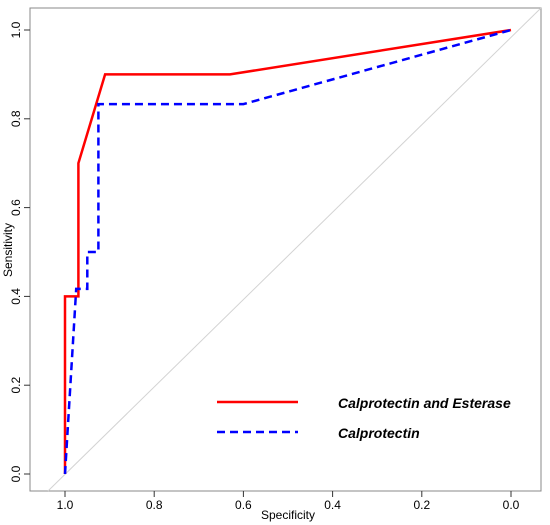 The height and width of the screenshot is (525, 550). What do you see at coordinates (424, 403) in the screenshot?
I see `legend-label-calprotectin-and-esterase: Calprotectin and Esterase` at bounding box center [424, 403].